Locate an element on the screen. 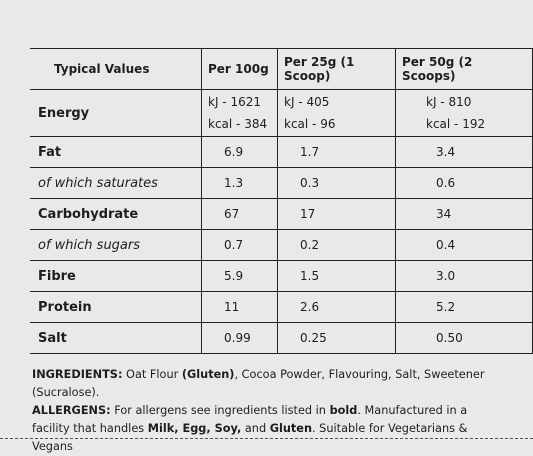 Image resolution: width=533 pixels, height=456 pixels. value-cell: 2.6 is located at coordinates (336, 307).